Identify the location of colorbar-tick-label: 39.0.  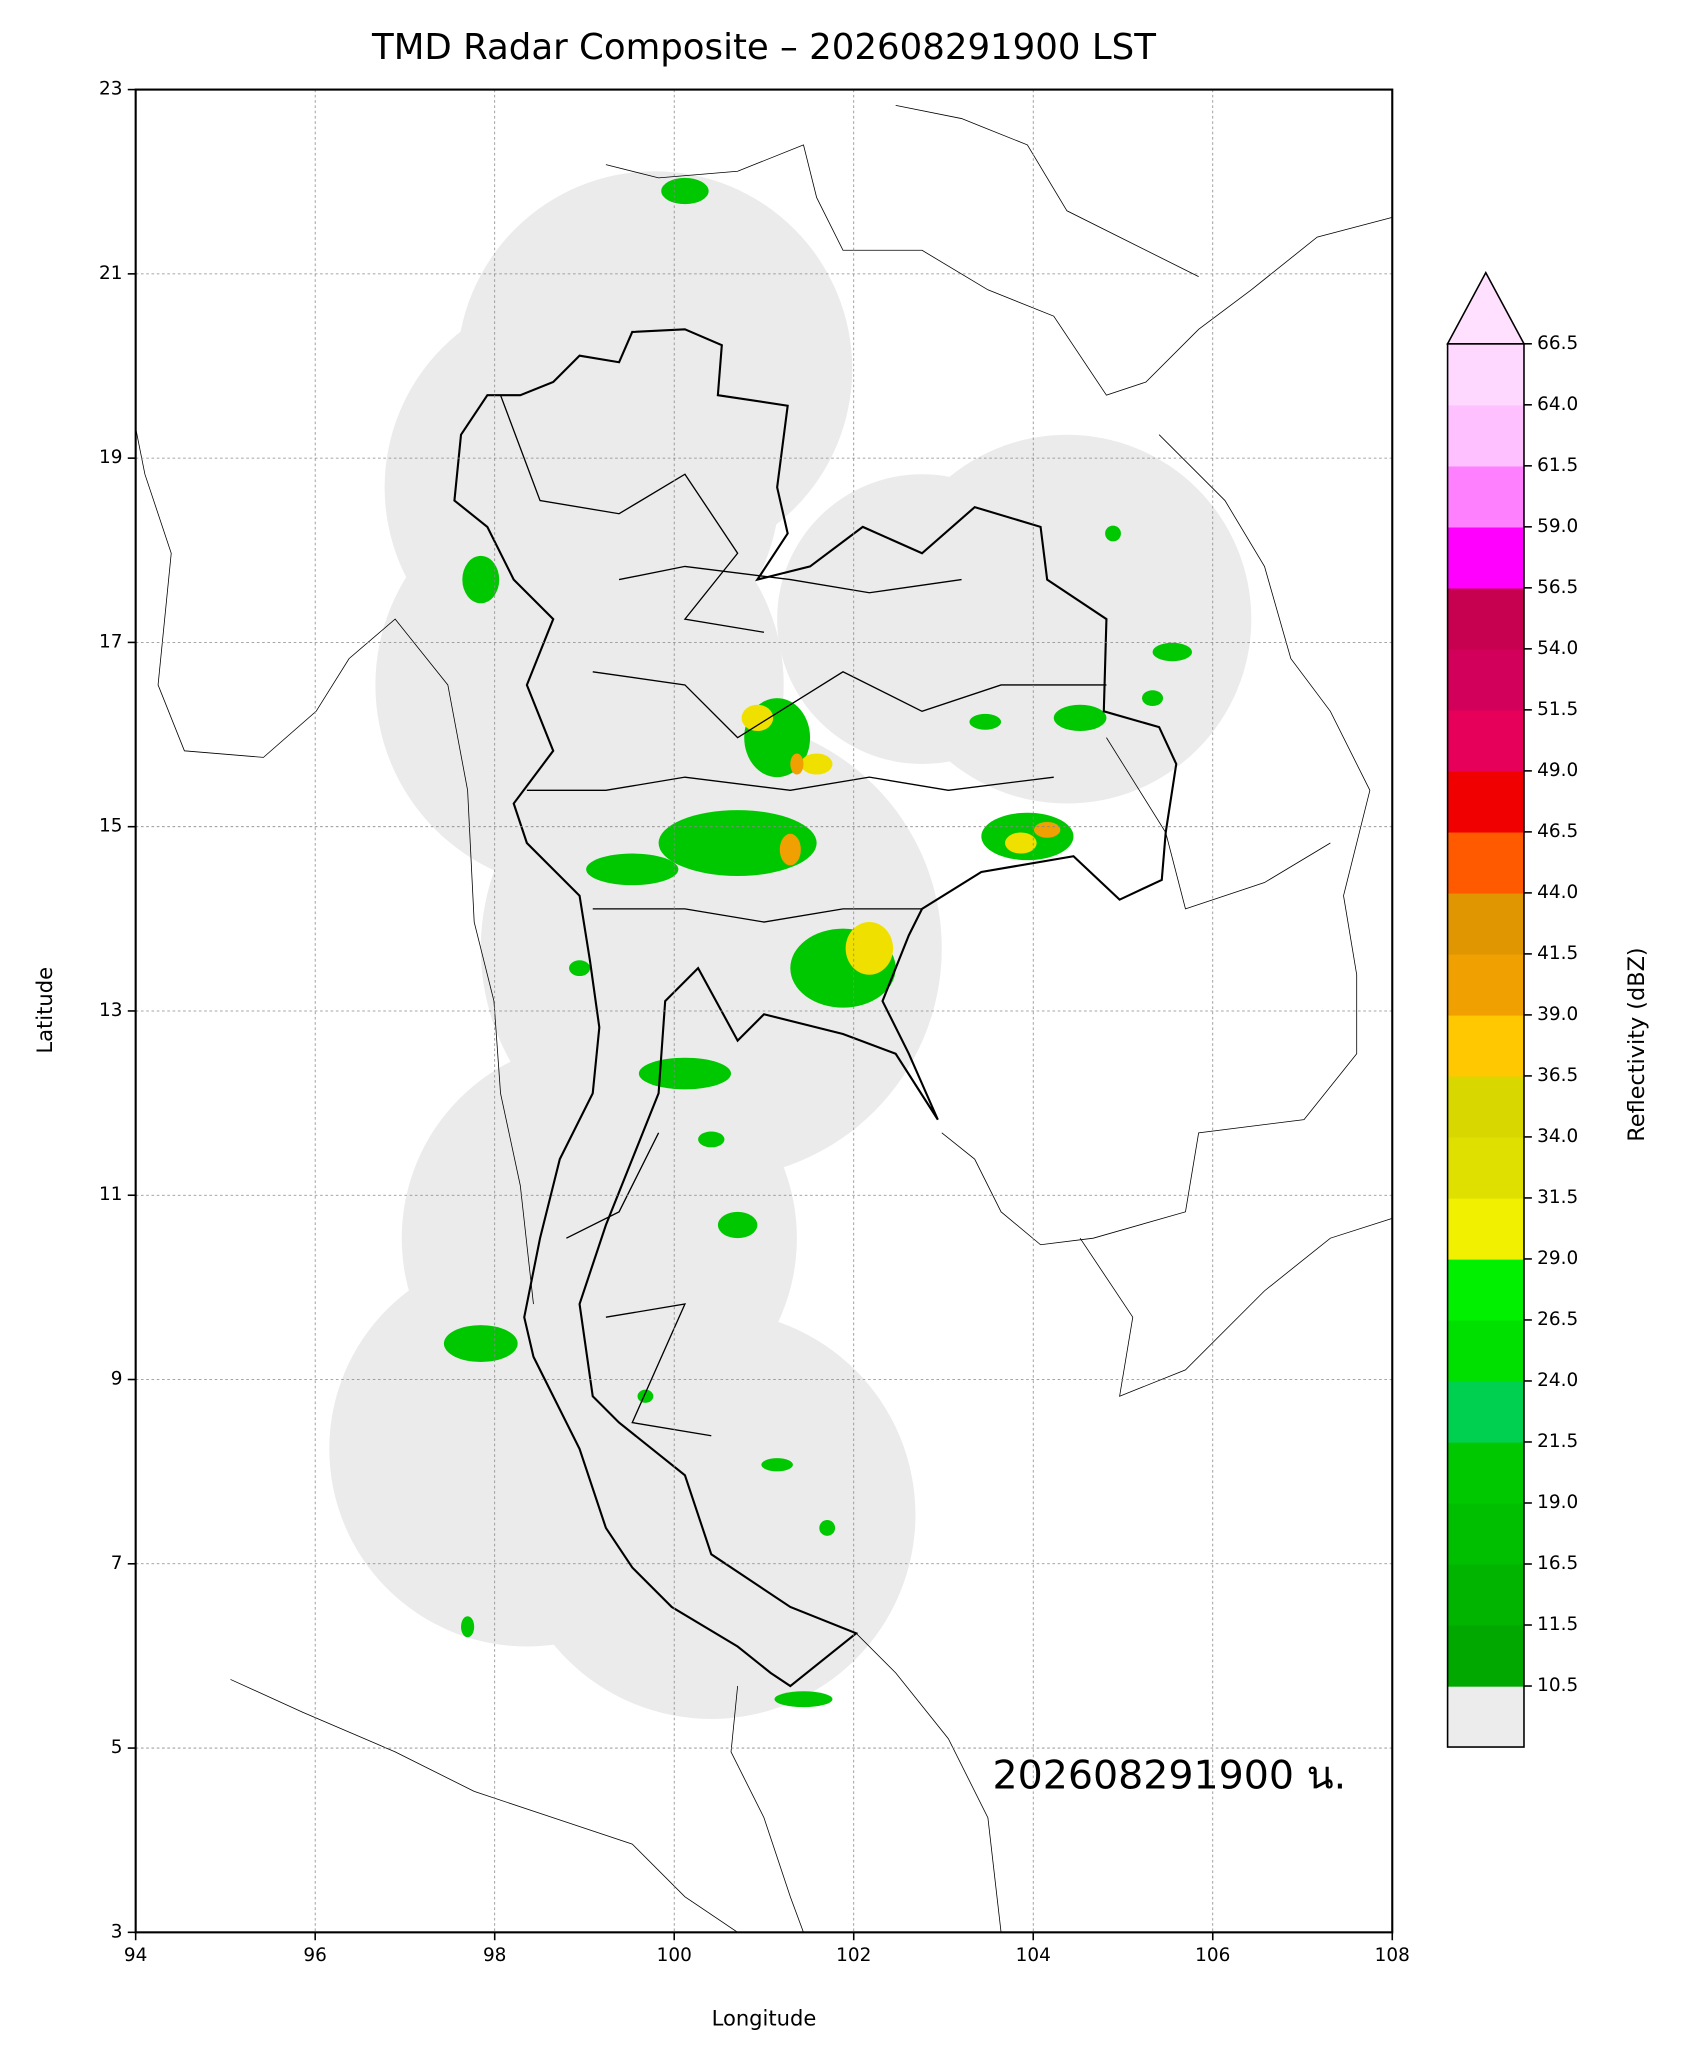
(1557, 1014).